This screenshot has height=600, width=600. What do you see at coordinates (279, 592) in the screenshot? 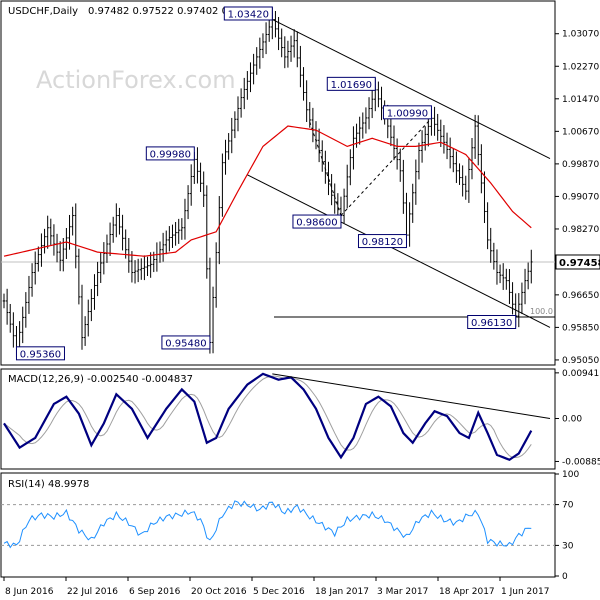
I see `x-tick-label: 5 Dec 2016` at bounding box center [279, 592].